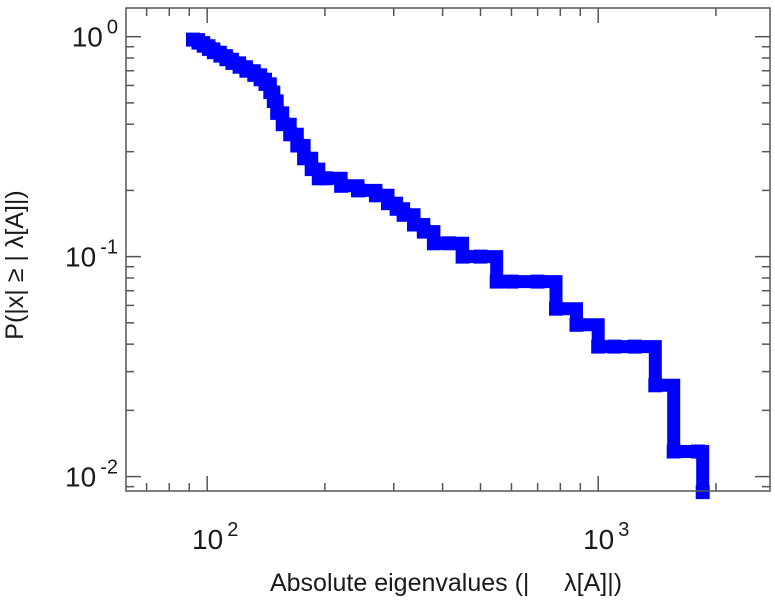 This screenshot has width=775, height=600. What do you see at coordinates (91, 475) in the screenshot?
I see `y-tick-label: 10 -2` at bounding box center [91, 475].